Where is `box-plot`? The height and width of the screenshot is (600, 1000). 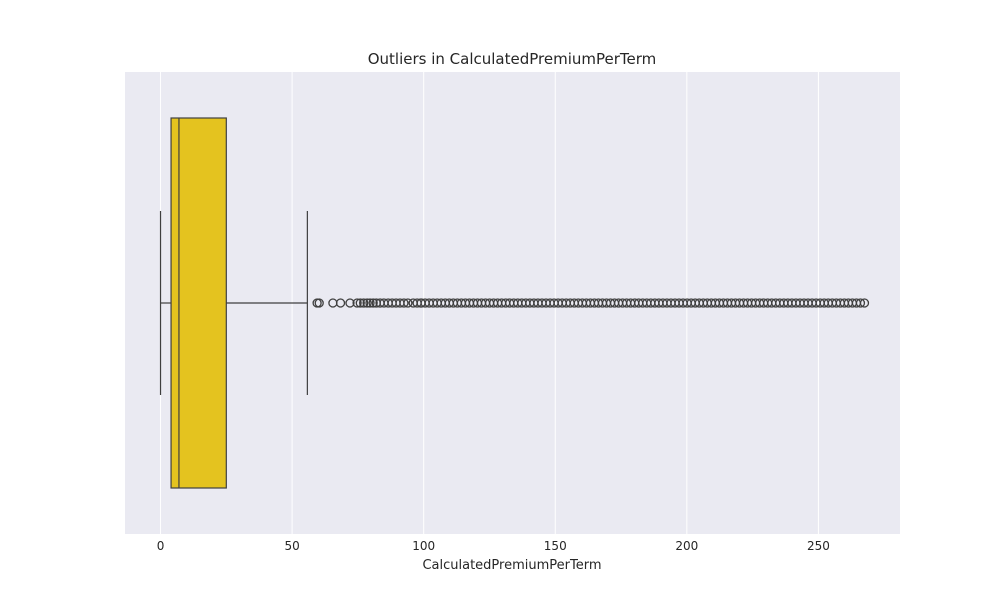 box-plot is located at coordinates (233, 303).